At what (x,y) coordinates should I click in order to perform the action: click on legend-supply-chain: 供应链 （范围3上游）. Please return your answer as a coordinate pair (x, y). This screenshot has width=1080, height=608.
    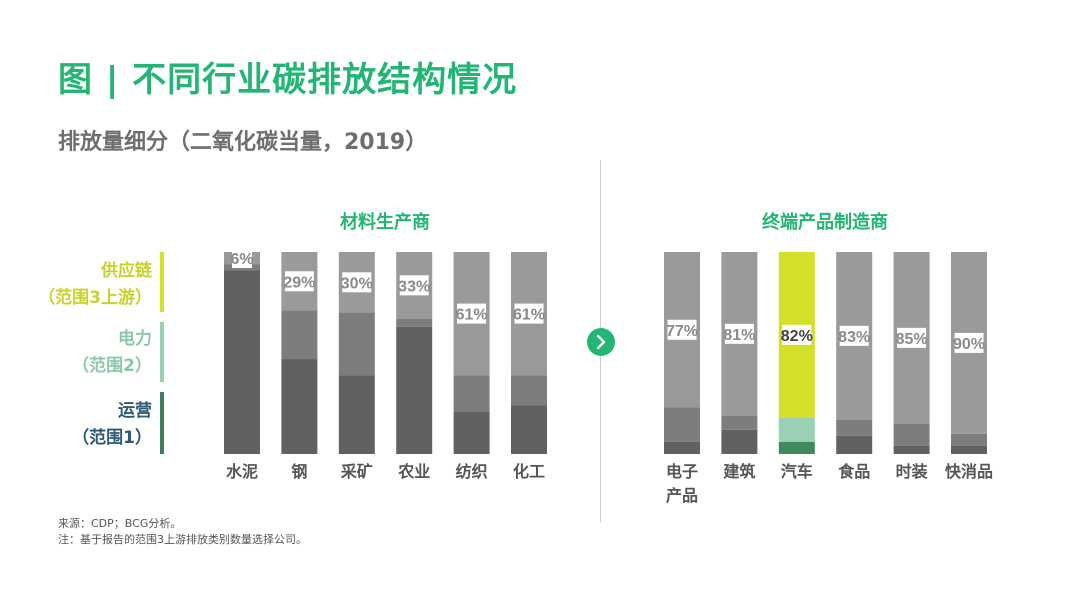
    Looking at the image, I should click on (92, 285).